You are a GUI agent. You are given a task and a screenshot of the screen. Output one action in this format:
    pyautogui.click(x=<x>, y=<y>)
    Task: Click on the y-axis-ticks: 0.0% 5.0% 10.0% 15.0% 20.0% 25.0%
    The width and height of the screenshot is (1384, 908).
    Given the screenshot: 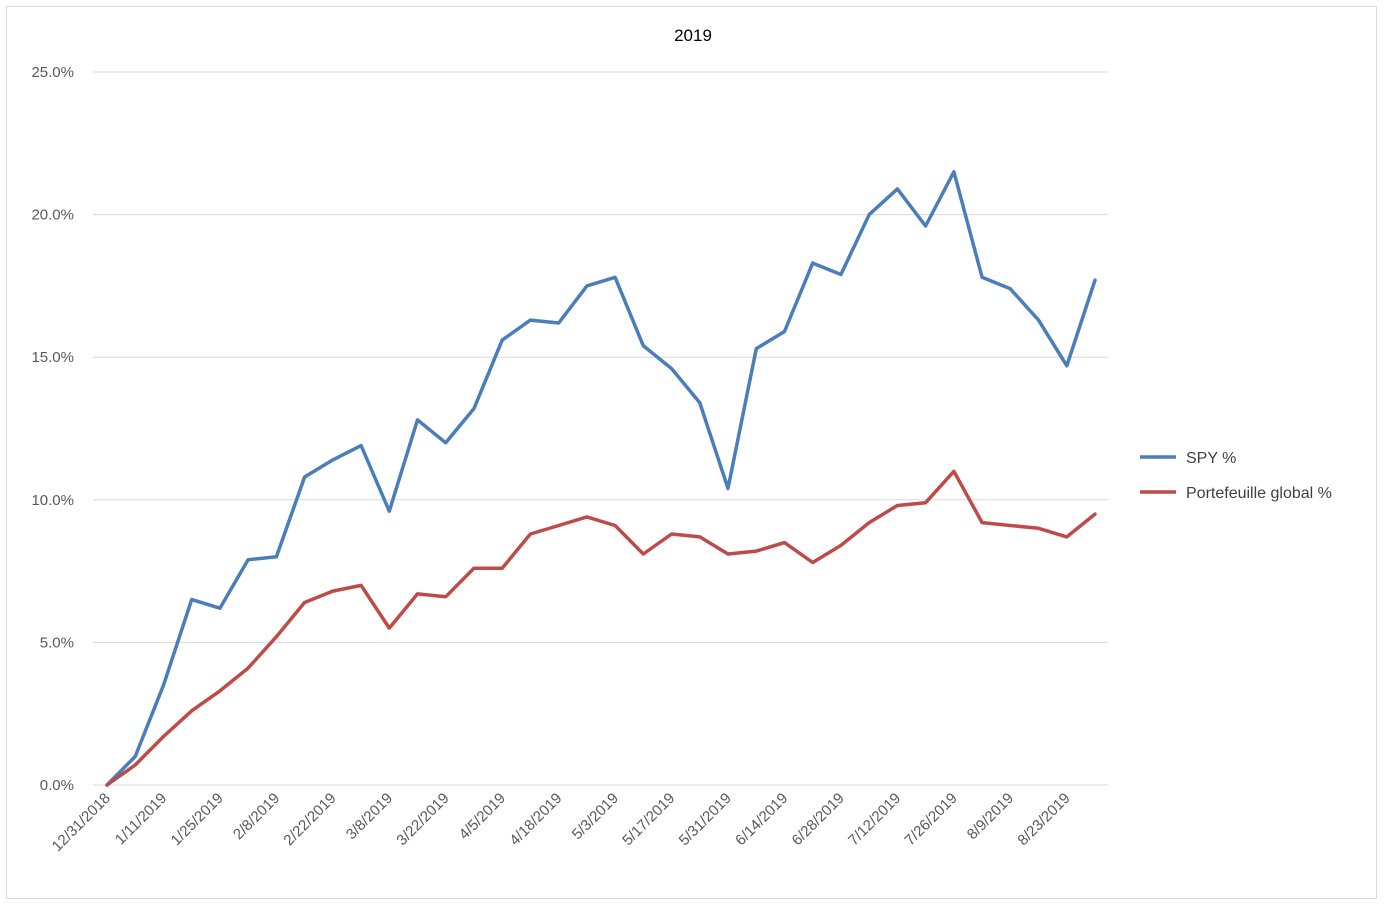 What is the action you would take?
    pyautogui.click(x=52, y=429)
    